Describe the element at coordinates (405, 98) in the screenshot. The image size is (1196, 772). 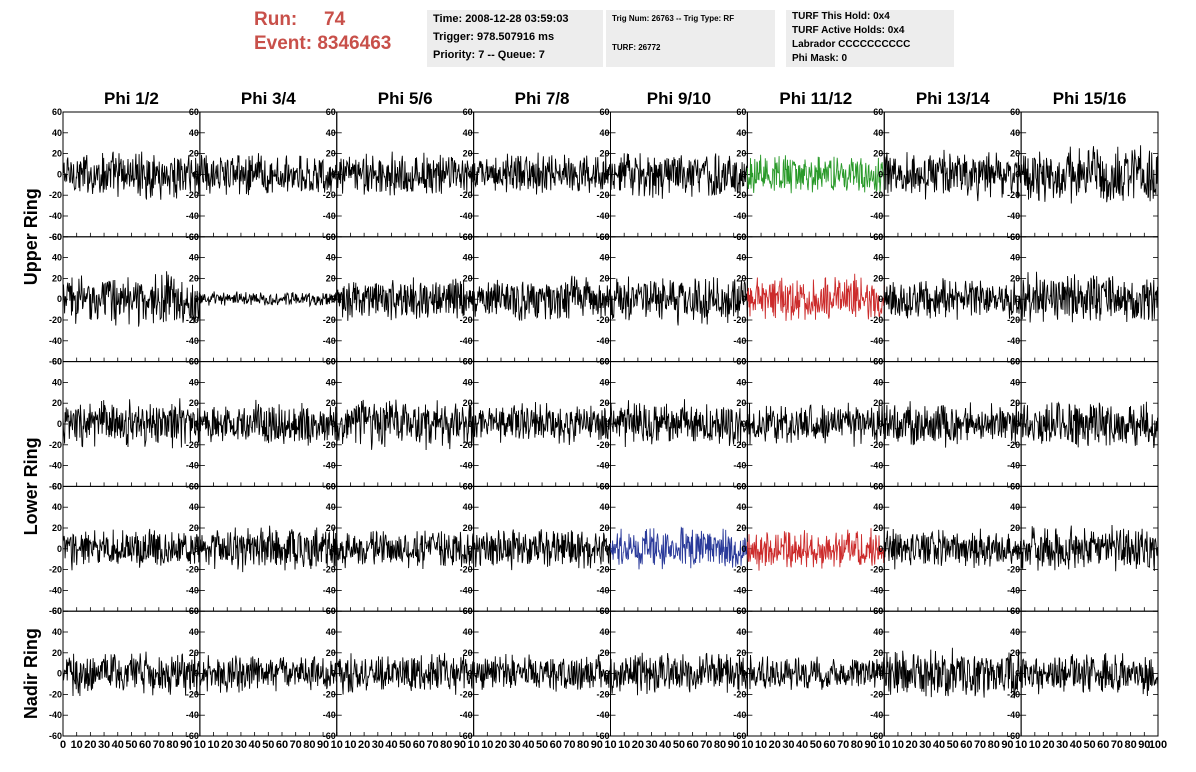
I see `column-title-3: Phi 5/6` at that location.